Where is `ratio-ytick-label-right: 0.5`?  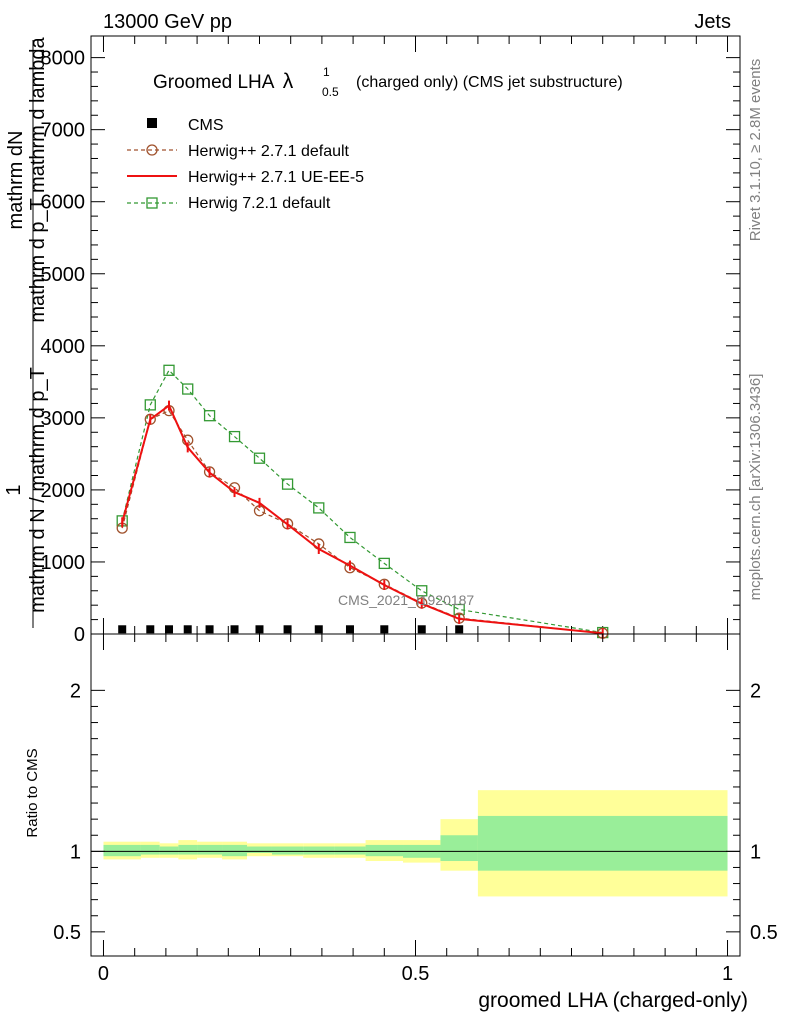 ratio-ytick-label-right: 0.5 is located at coordinates (764, 933).